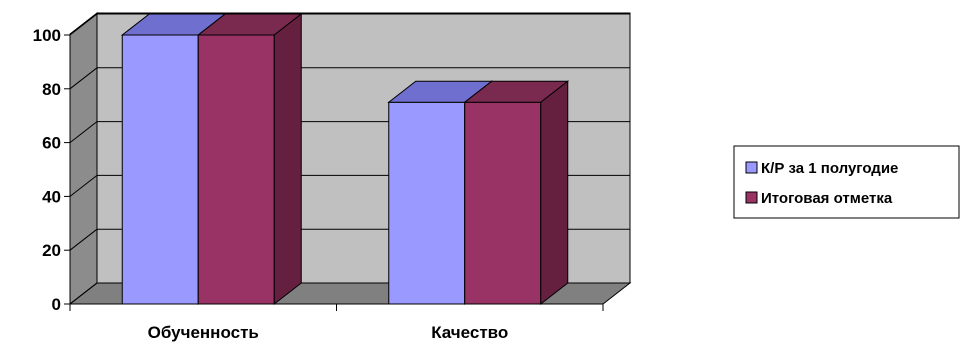  I want to click on x-category-label: Качество, so click(469, 332).